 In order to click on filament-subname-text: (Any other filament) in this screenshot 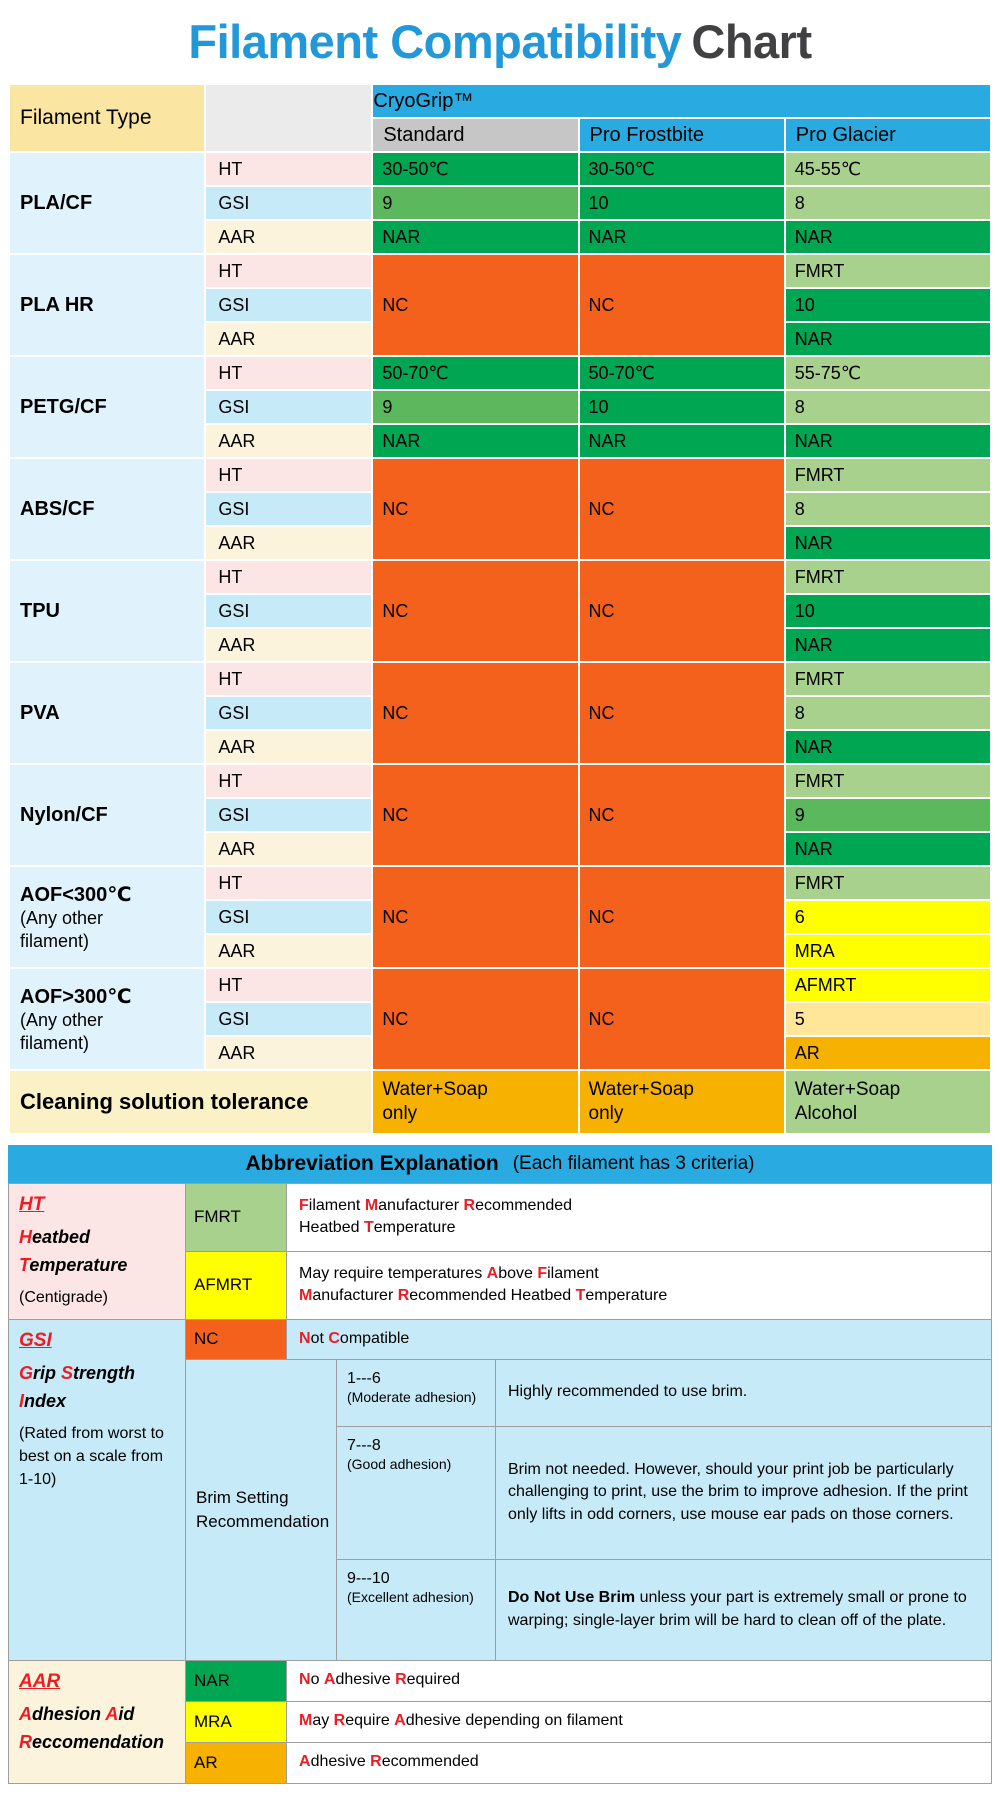, I will do `click(62, 929)`.